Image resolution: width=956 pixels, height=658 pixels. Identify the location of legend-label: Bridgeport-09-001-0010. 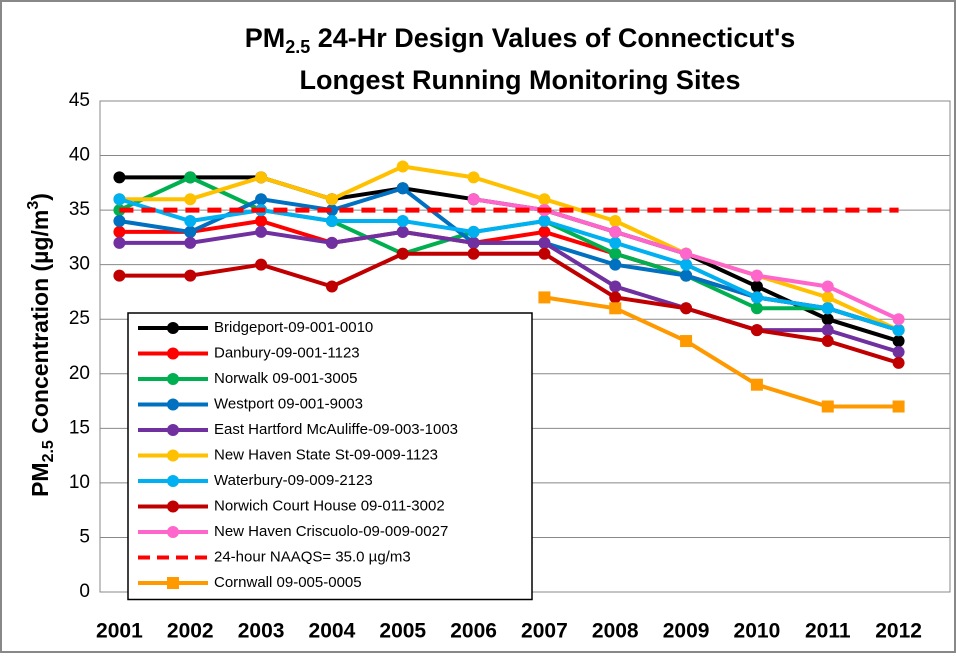
(293, 327).